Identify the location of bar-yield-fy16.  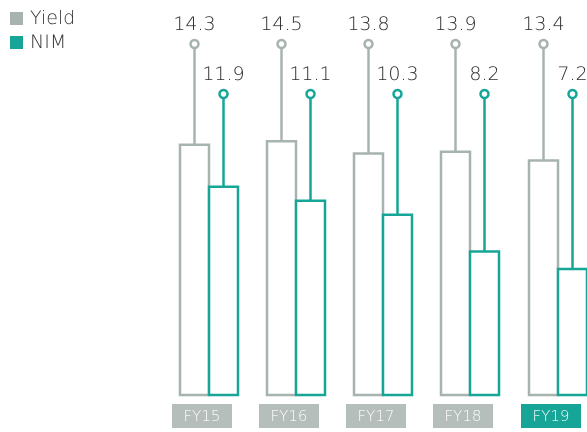
(281, 268).